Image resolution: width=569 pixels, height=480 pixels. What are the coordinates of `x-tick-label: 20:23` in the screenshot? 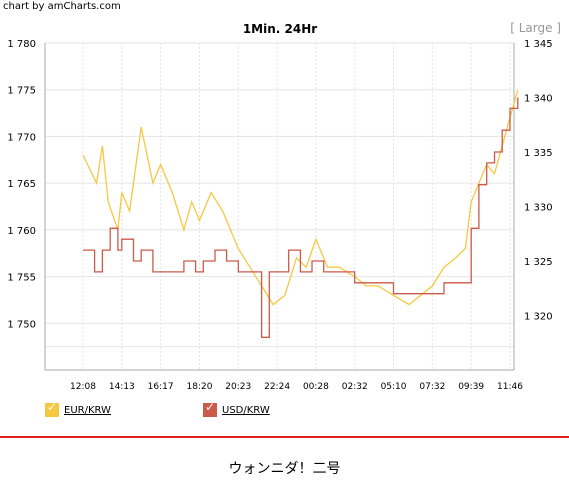 It's located at (238, 387).